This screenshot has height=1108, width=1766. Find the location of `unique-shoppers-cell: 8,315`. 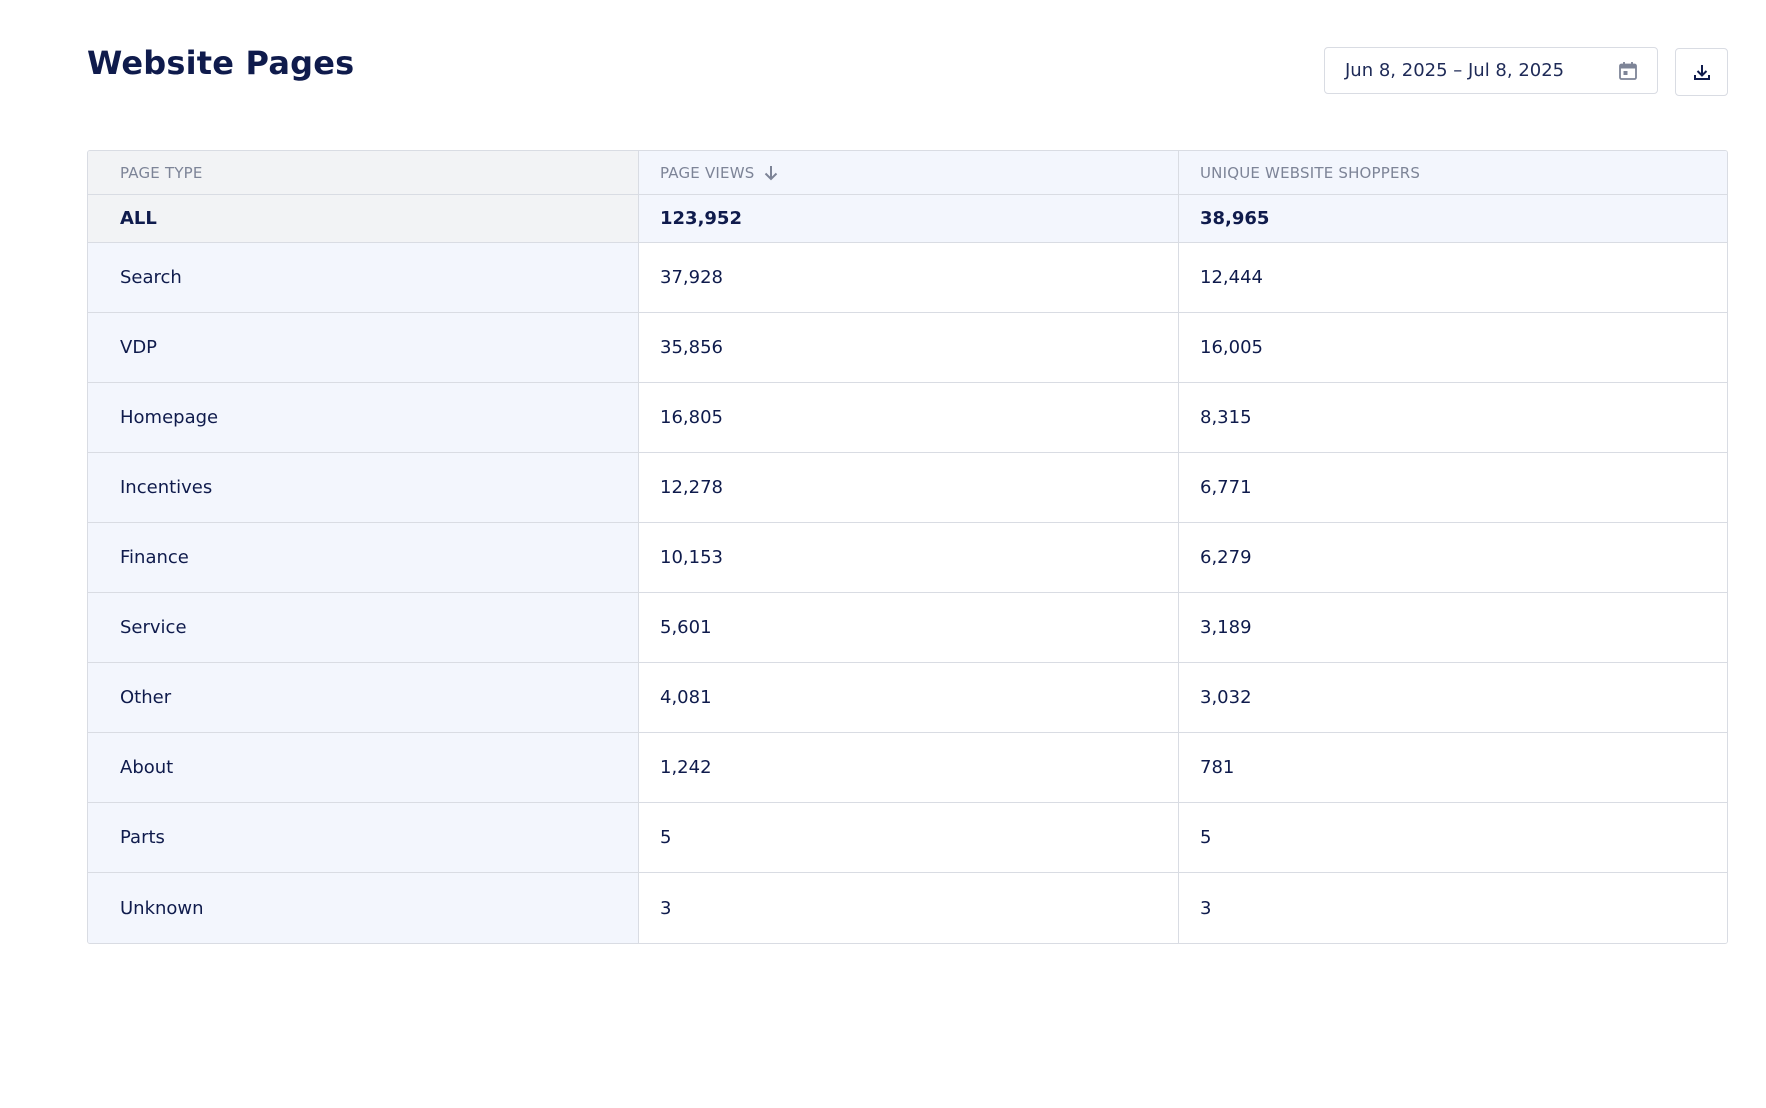

unique-shoppers-cell: 8,315 is located at coordinates (1453, 417).